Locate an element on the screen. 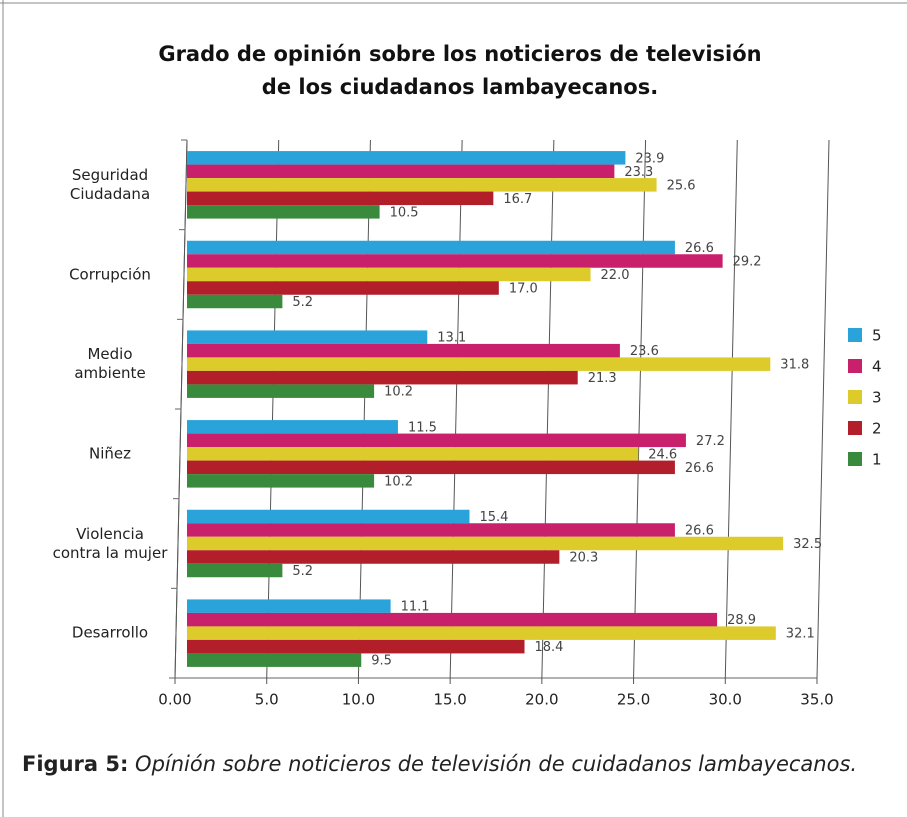 The image size is (907, 817). y-tick-label: Seguridad Ciudadana is located at coordinates (110, 184).